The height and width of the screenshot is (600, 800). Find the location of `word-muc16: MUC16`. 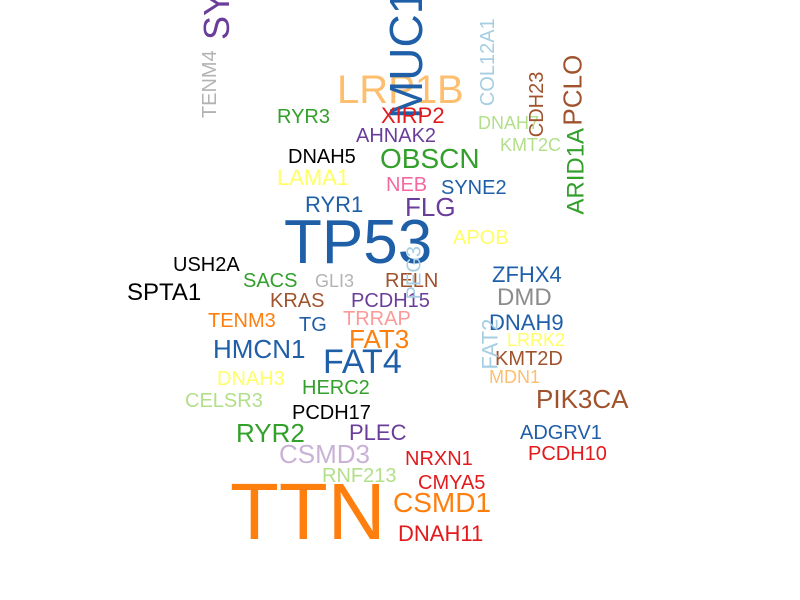

word-muc16: MUC16 is located at coordinates (406, 60).